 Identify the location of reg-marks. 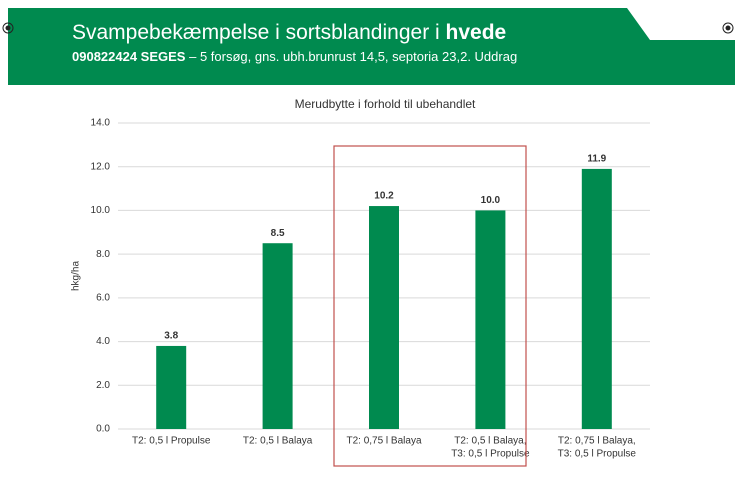
(368, 28).